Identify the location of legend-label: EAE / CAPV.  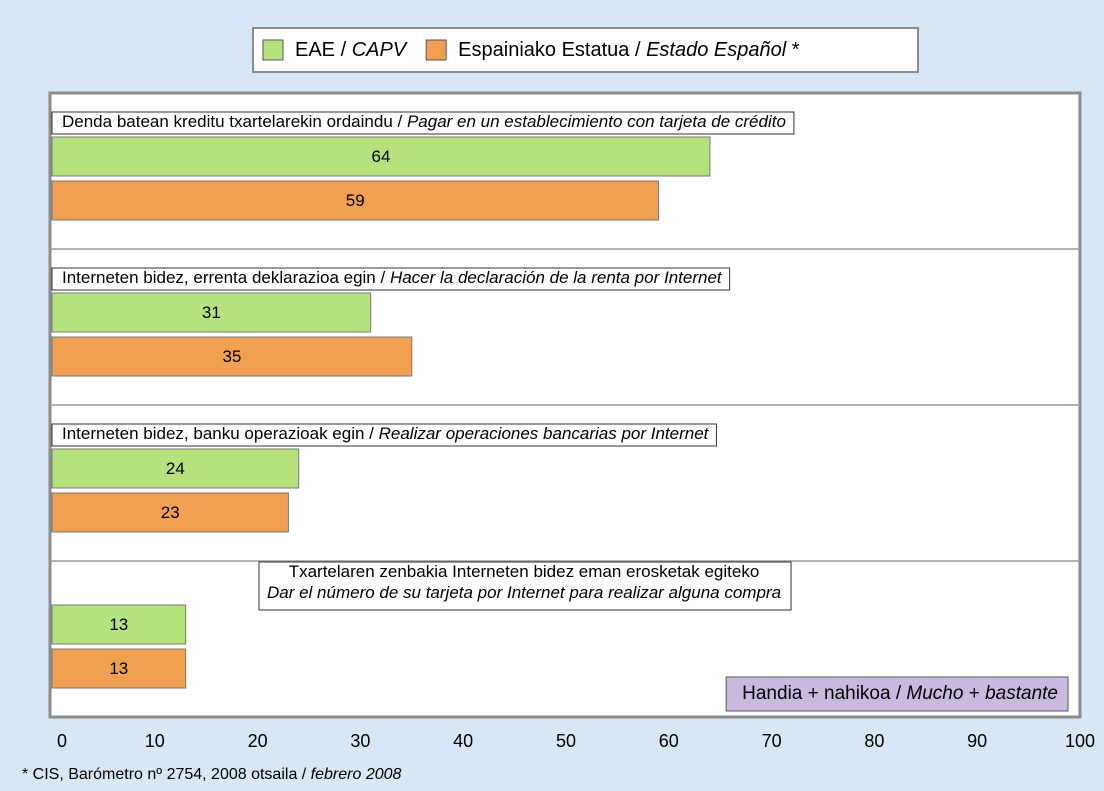
(351, 50).